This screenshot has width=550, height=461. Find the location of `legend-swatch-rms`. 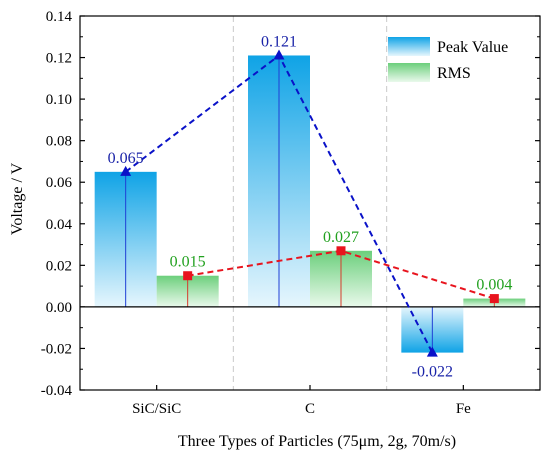

legend-swatch-rms is located at coordinates (409, 72).